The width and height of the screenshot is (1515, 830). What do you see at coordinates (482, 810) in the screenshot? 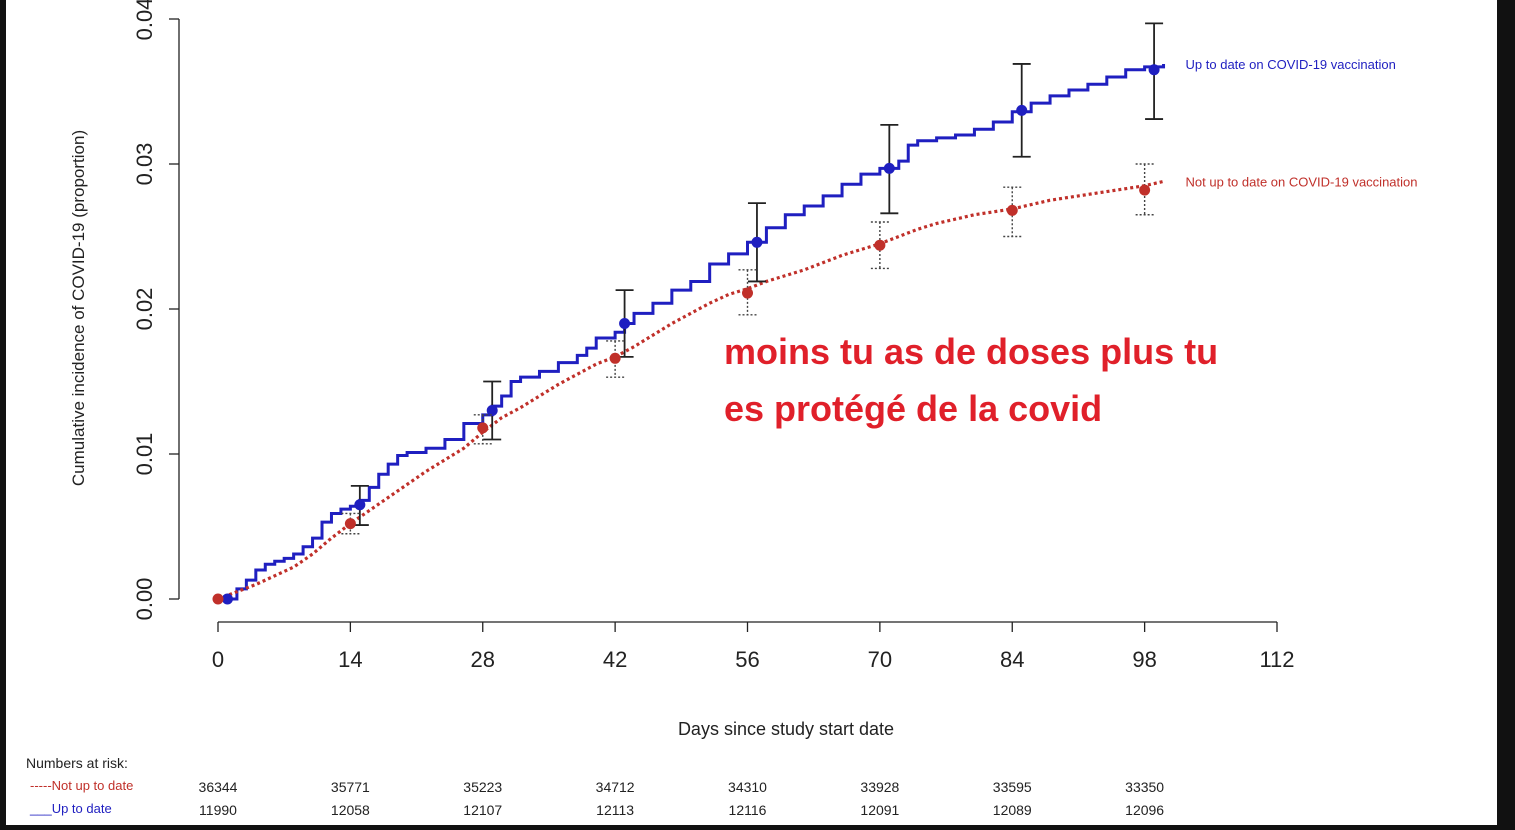
I see `at-risk-value: 12107` at bounding box center [482, 810].